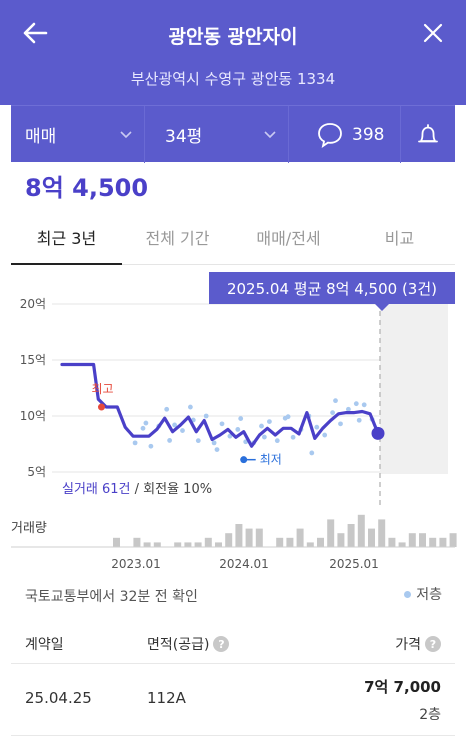  Describe the element at coordinates (271, 460) in the screenshot. I see `low-label: 최저` at that location.